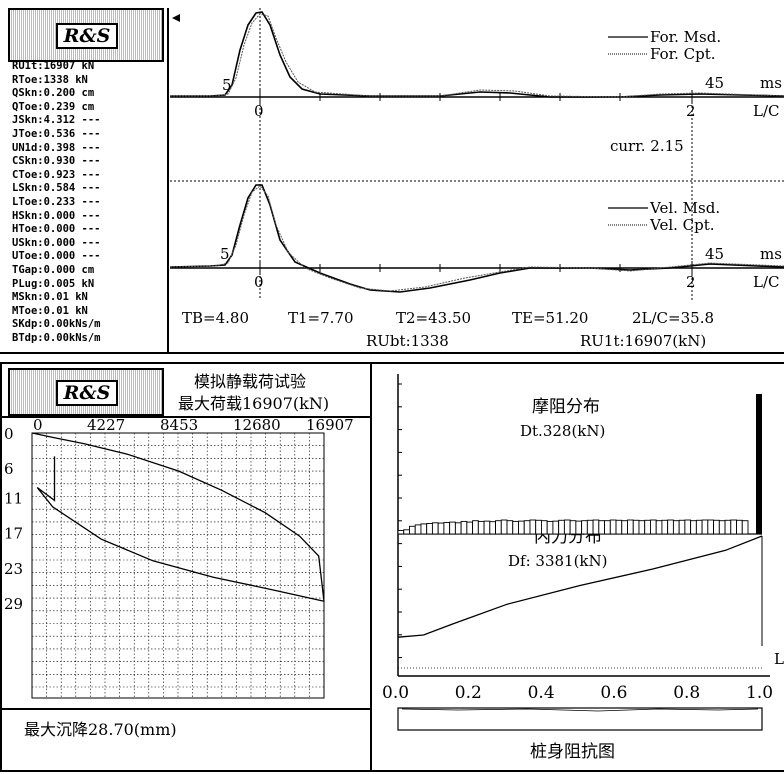  I want to click on parameter-item: UN1d:0.398 ---, so click(56, 147).